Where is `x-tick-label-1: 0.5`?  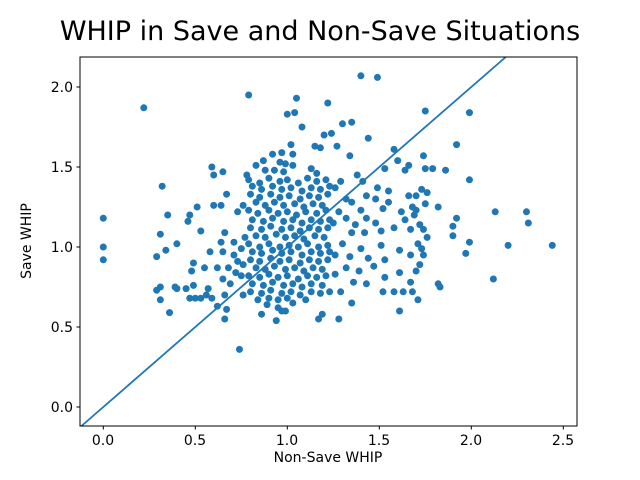
x-tick-label-1: 0.5 is located at coordinates (195, 441).